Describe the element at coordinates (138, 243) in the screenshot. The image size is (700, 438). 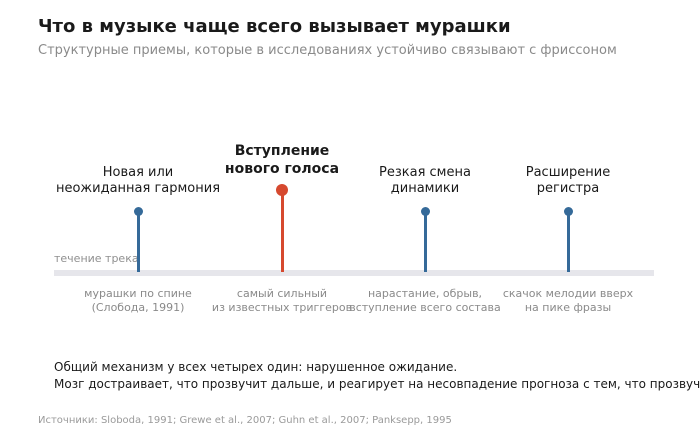
I see `marker-stem-harmony` at that location.